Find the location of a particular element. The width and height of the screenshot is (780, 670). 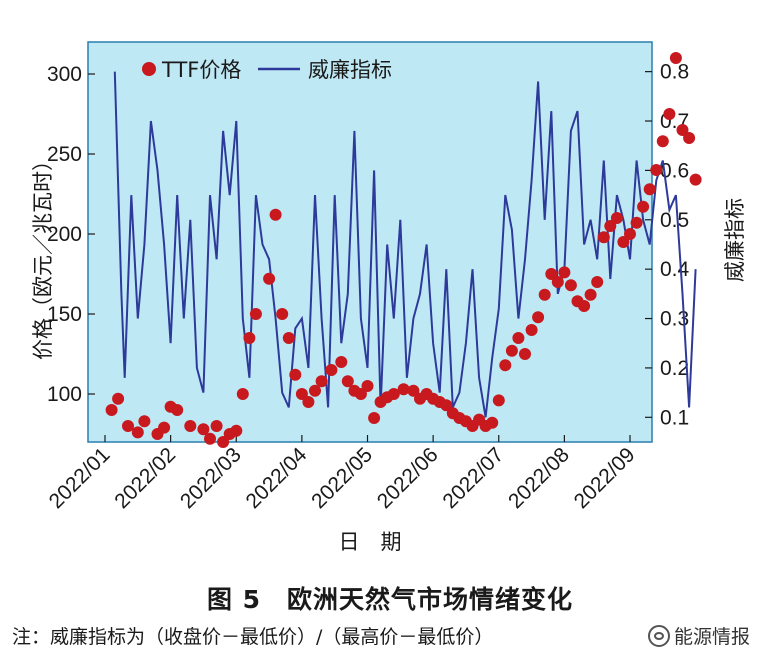

right-tick-label: 0.5 is located at coordinates (674, 220).